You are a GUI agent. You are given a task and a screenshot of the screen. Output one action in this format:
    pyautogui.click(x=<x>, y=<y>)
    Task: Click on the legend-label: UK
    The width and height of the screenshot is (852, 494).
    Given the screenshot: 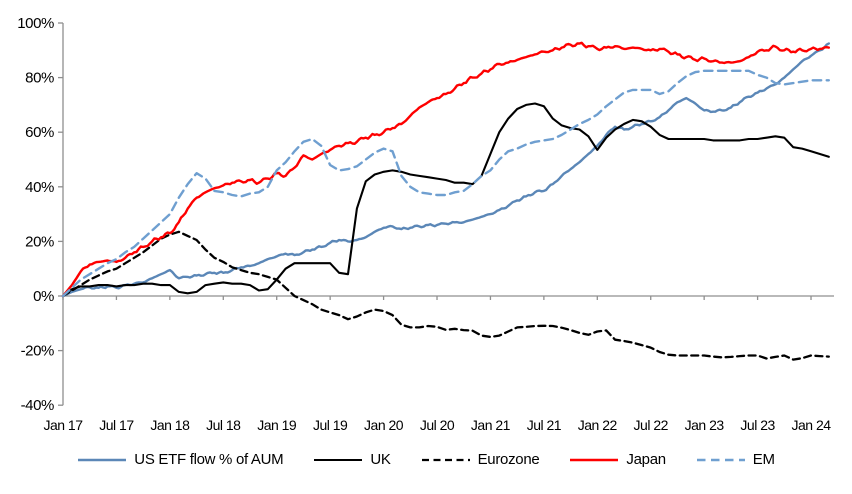 What is the action you would take?
    pyautogui.click(x=380, y=459)
    